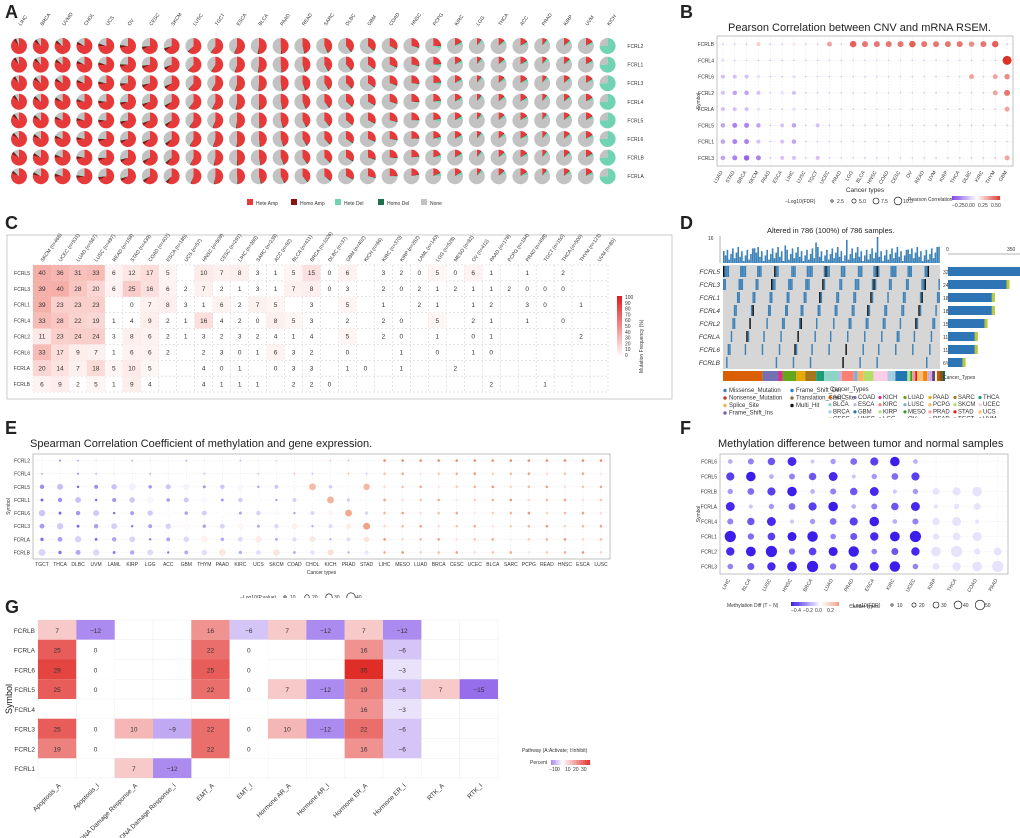 This screenshot has width=1020, height=838. I want to click on b-color-bar, so click(993, 198).